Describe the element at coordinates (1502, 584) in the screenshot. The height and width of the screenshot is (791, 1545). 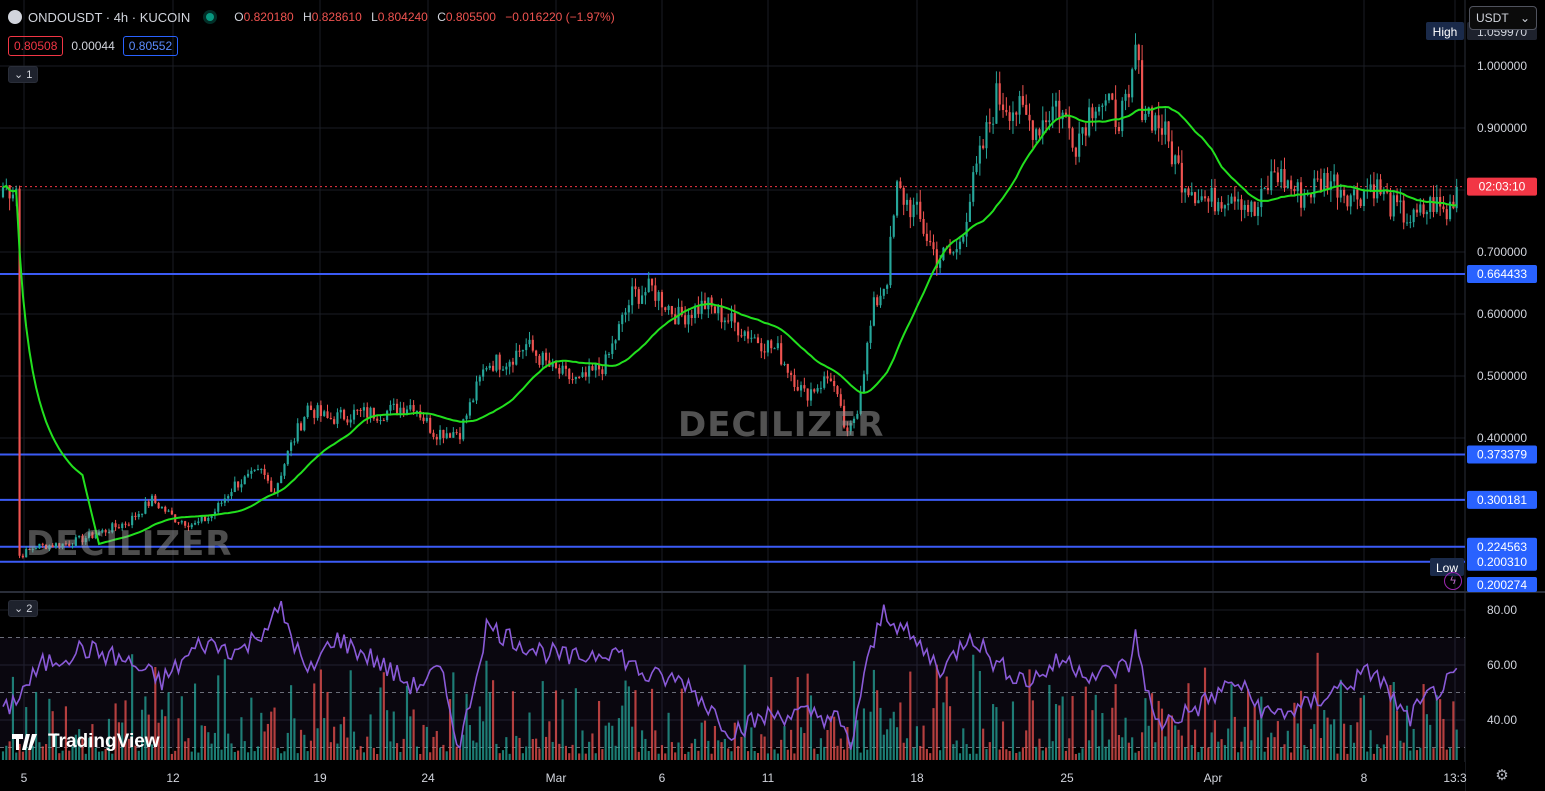
I see `low-value-tag` at that location.